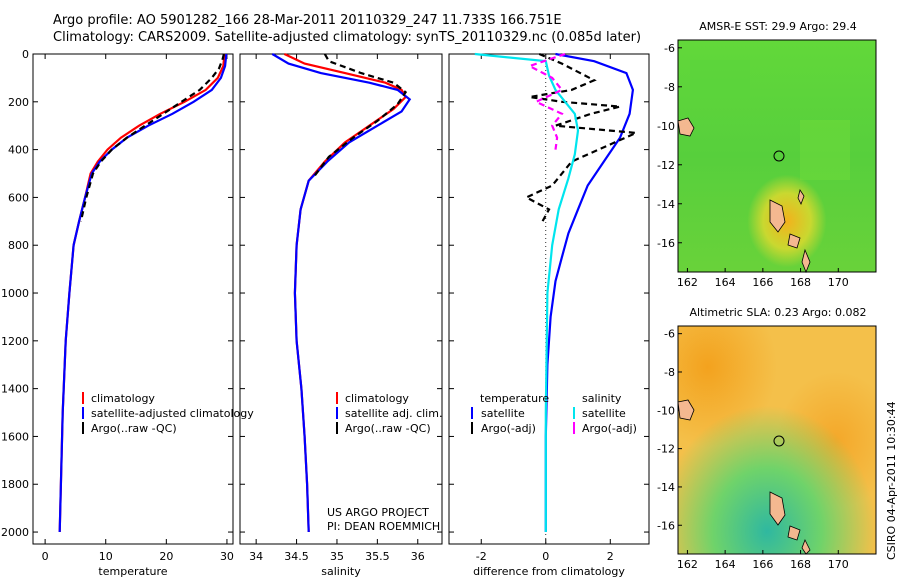 The image size is (900, 580). Describe the element at coordinates (503, 413) in the screenshot. I see `legend-label-temp-satellite: satellite` at that location.